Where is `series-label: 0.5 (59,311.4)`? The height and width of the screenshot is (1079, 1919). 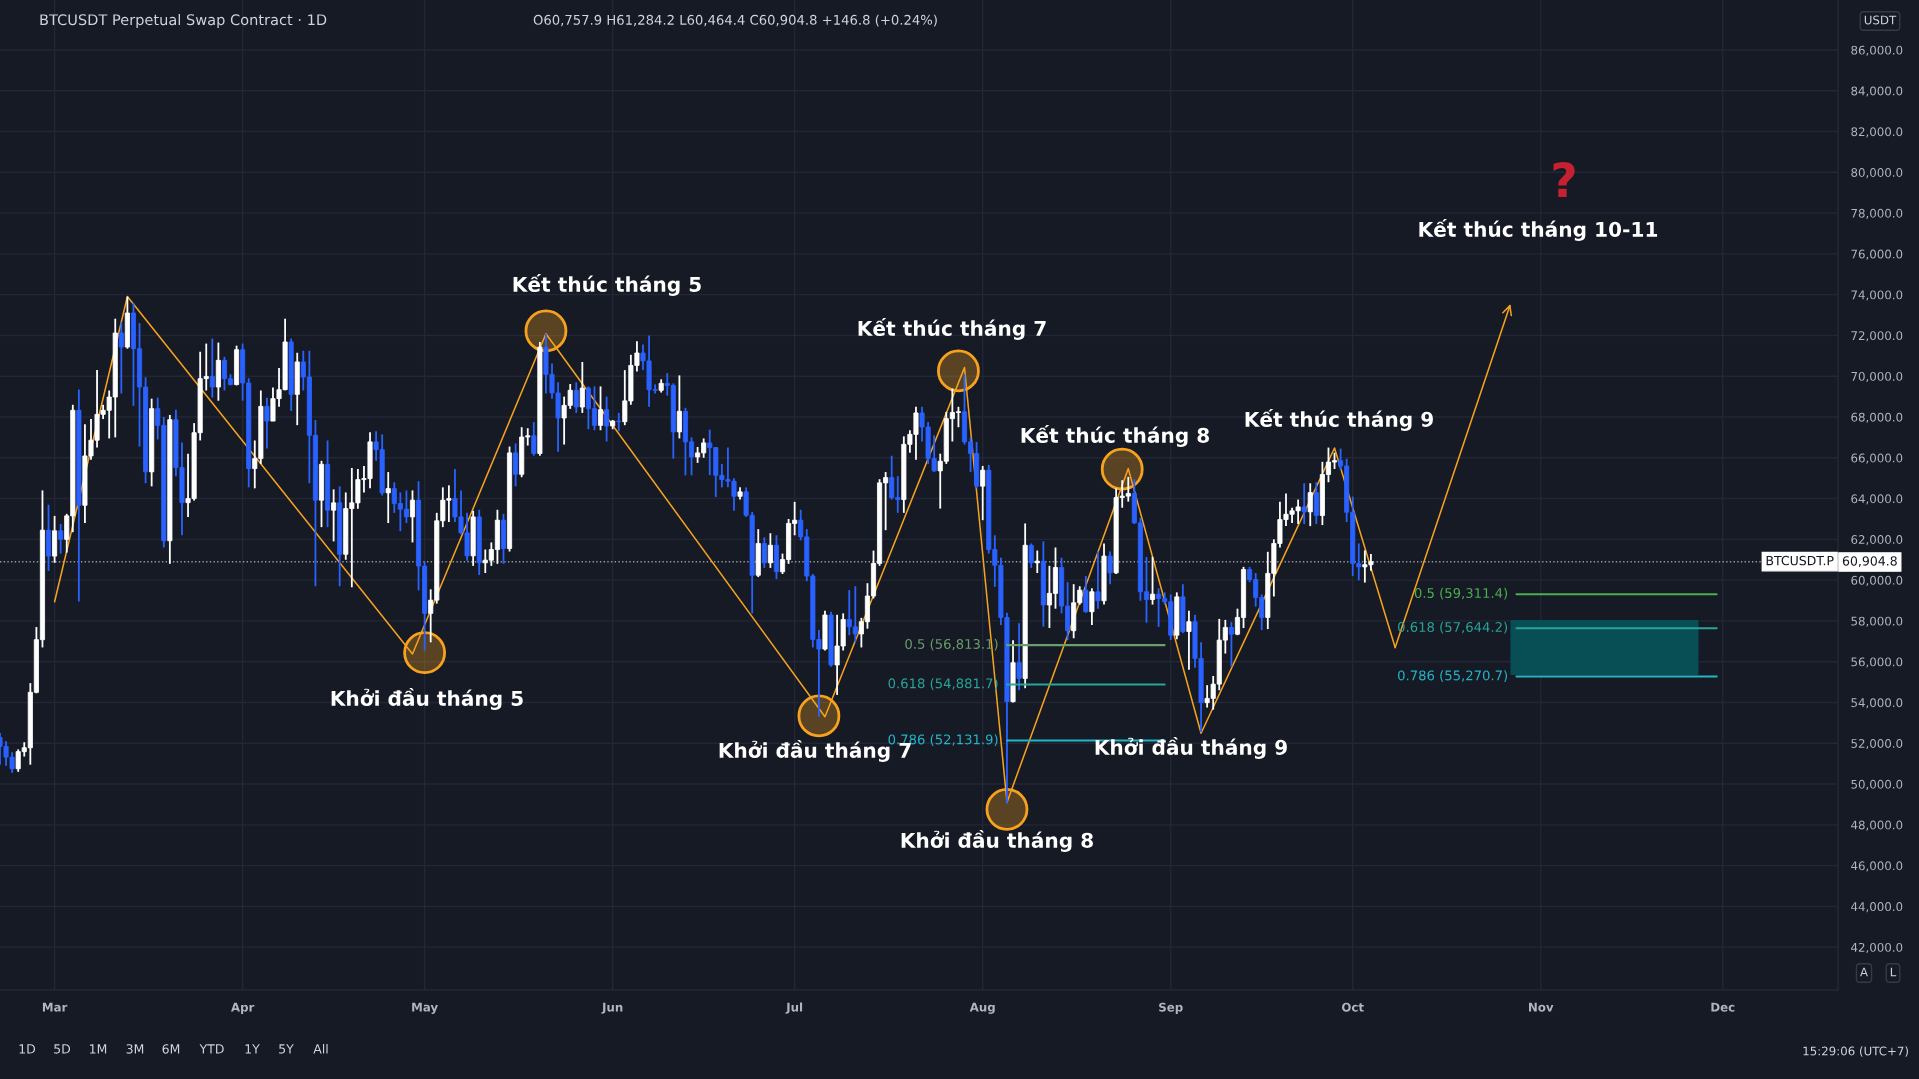 series-label: 0.5 (59,311.4) is located at coordinates (1461, 593).